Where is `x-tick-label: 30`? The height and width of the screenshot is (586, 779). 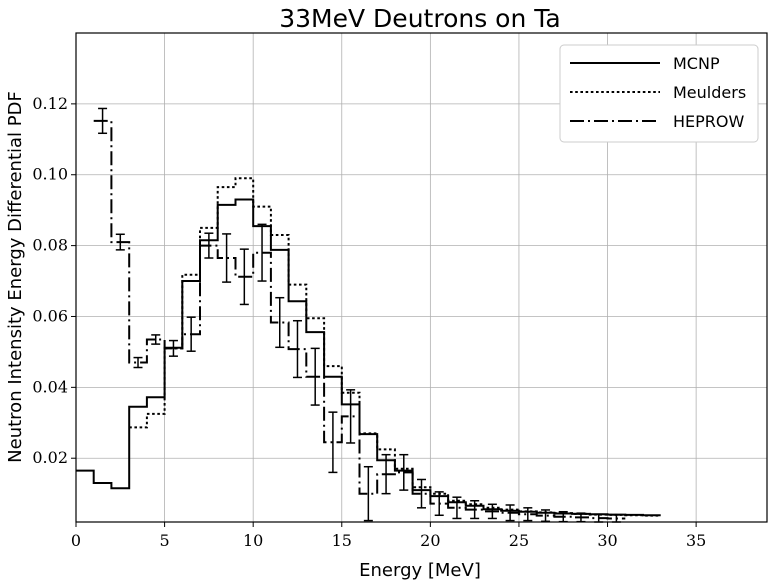
x-tick-label: 30 is located at coordinates (607, 540).